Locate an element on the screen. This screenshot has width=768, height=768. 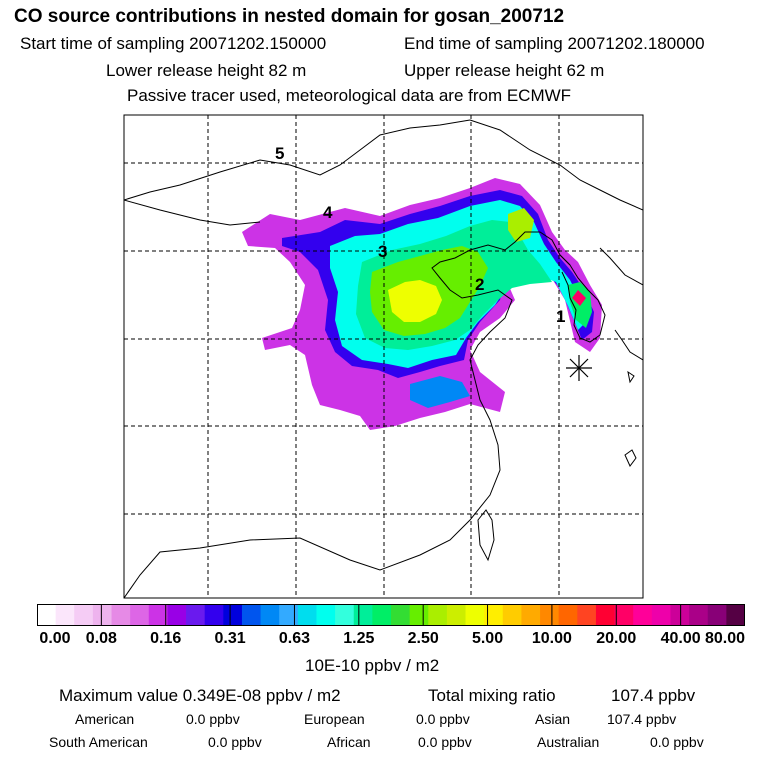
source-name-european: European is located at coordinates (334, 719).